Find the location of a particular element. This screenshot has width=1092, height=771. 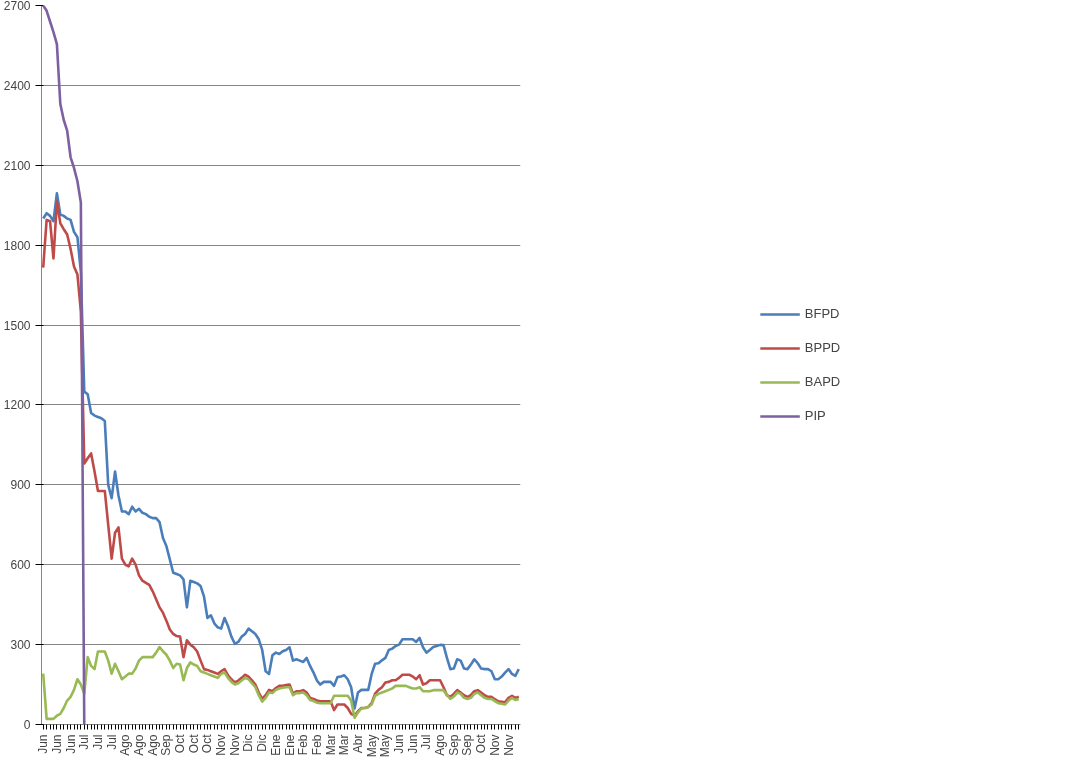

y-tick-label: 600 is located at coordinates (20, 565).